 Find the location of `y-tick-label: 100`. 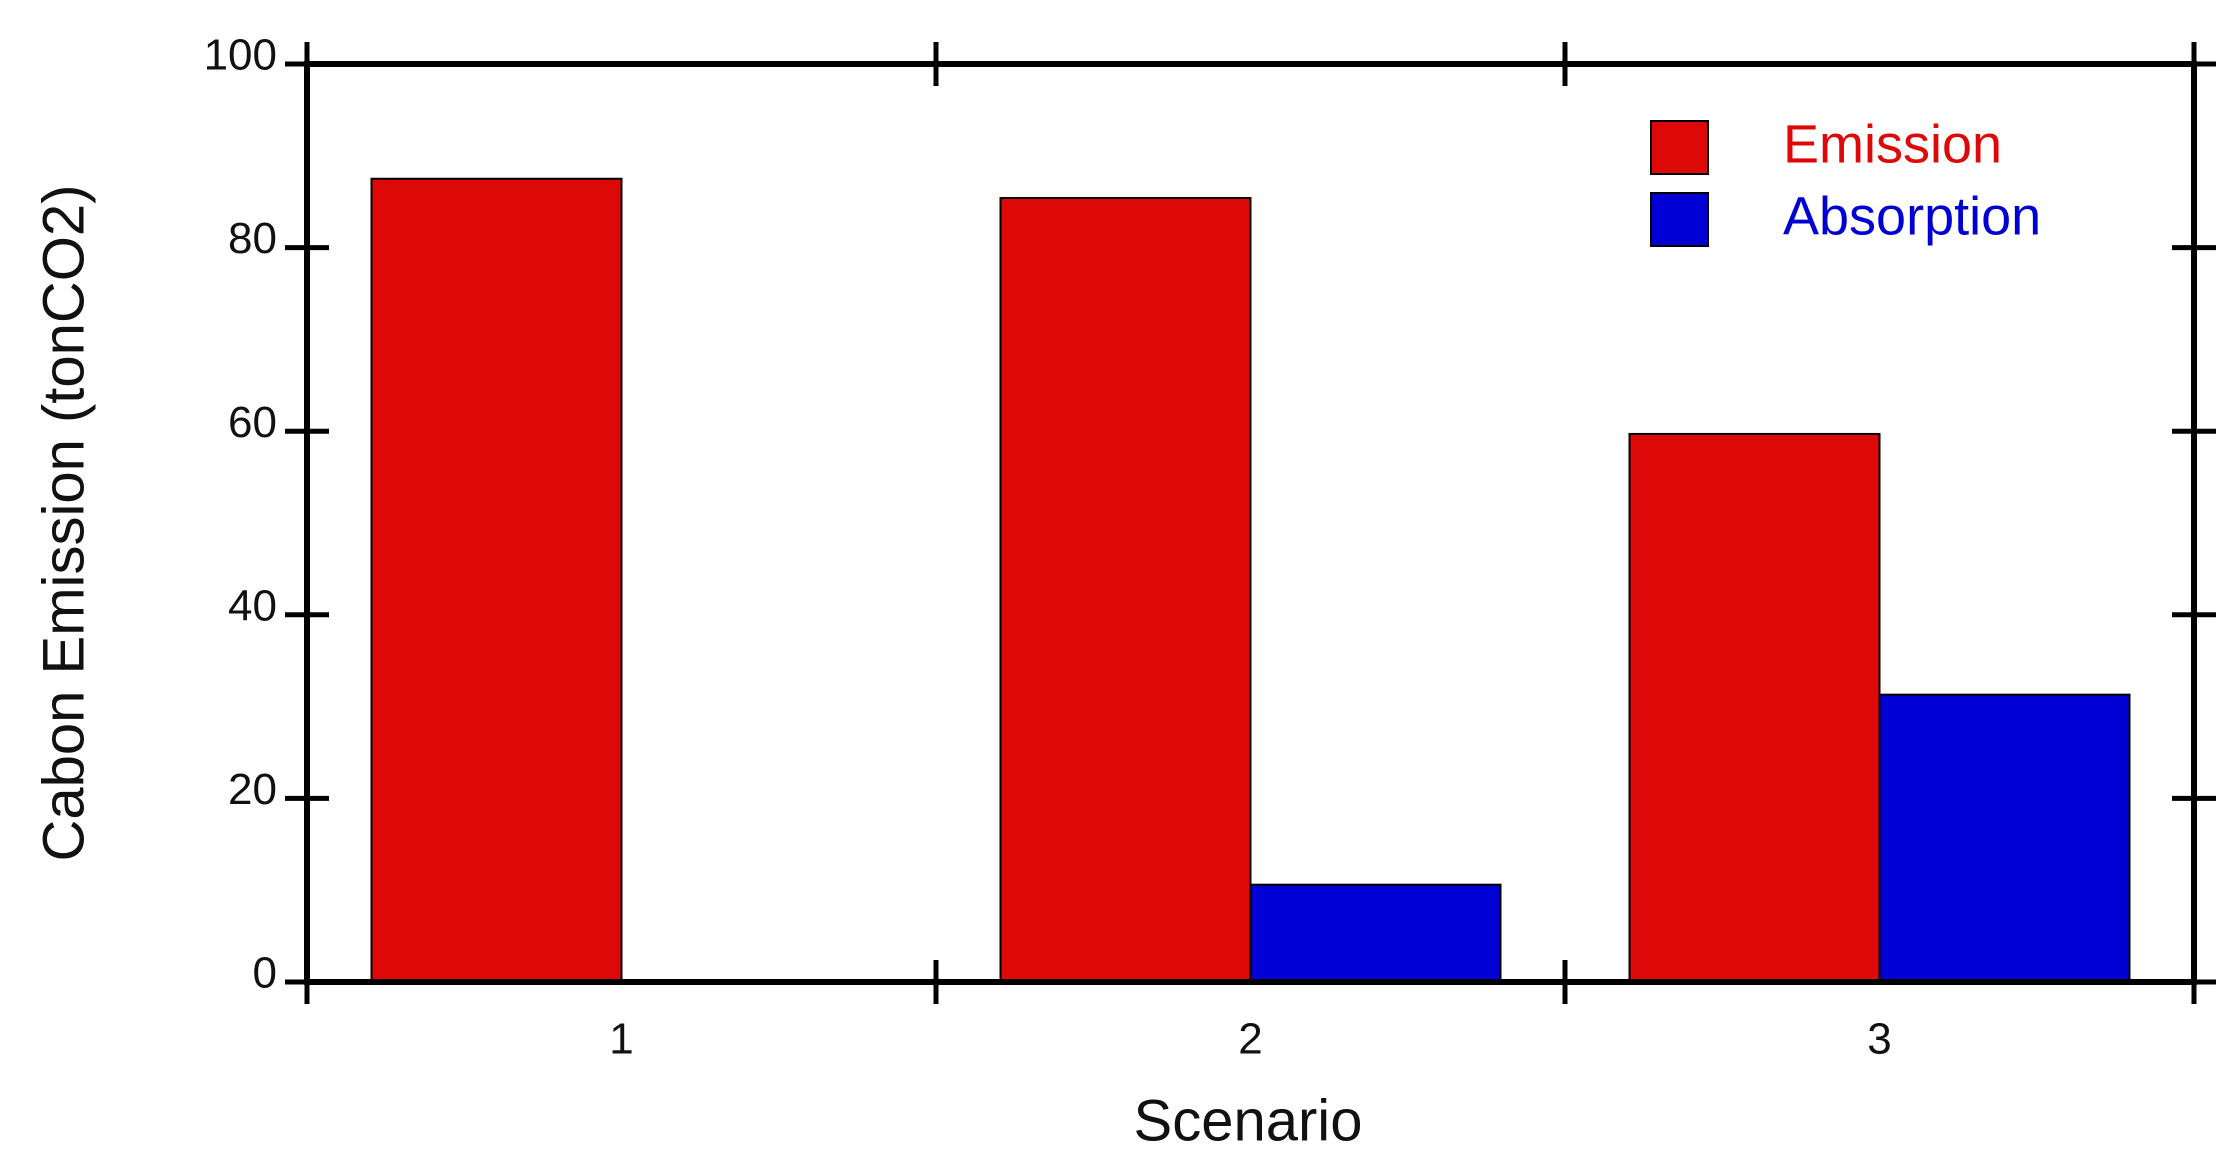

y-tick-label: 100 is located at coordinates (240, 55).